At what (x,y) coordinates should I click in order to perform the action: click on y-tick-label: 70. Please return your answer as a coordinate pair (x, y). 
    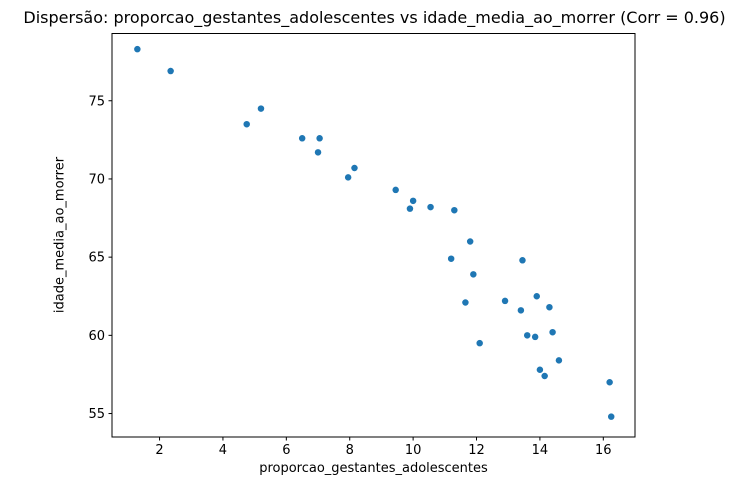
    Looking at the image, I should click on (96, 179).